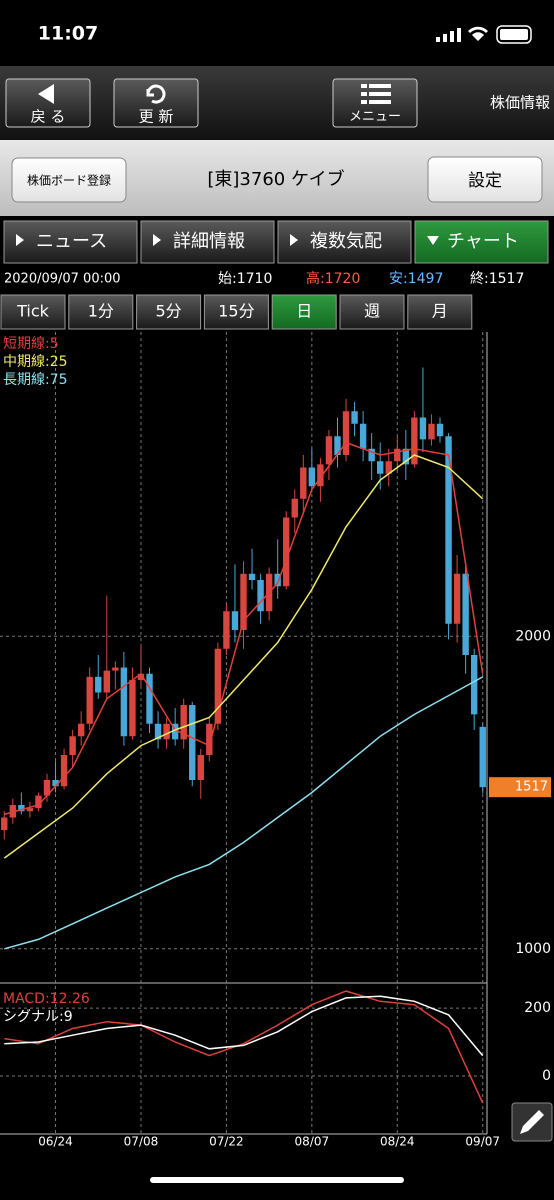  I want to click on y-tick-label: 200, so click(537, 1008).